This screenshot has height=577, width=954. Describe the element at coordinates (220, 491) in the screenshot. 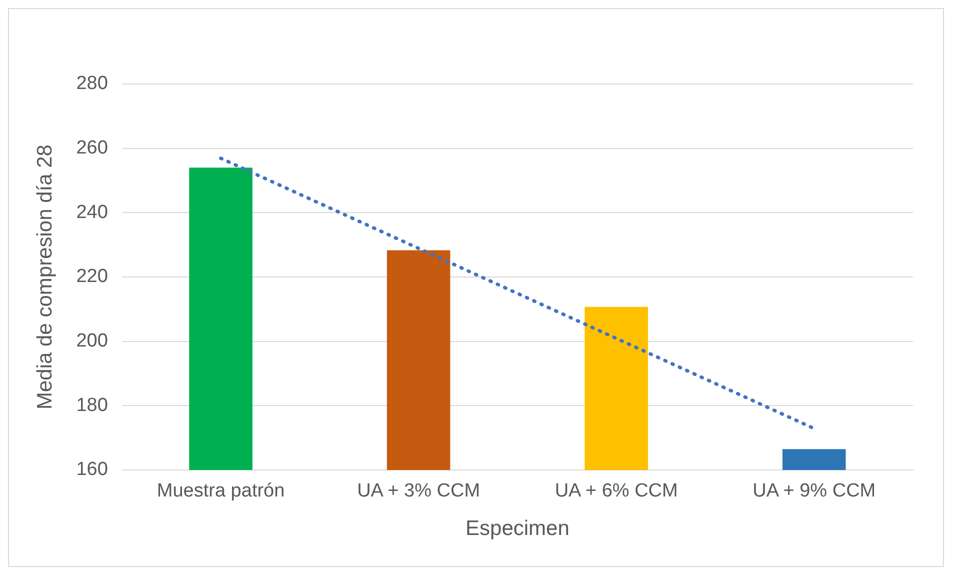

I see `x-tick-label: Muestra patrón` at that location.